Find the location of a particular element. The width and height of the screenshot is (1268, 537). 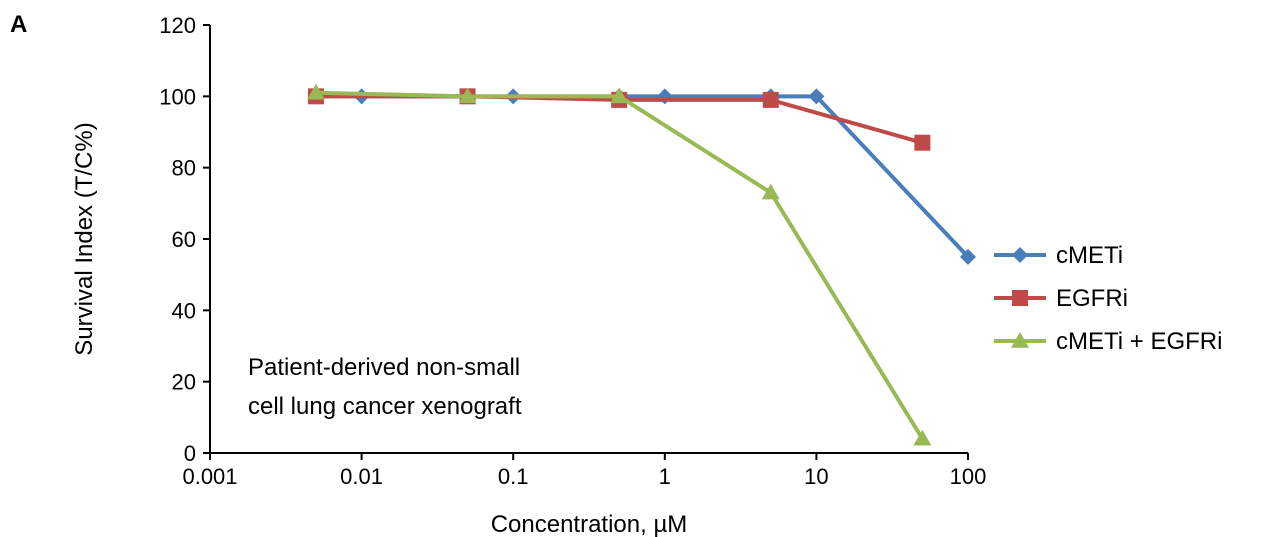

y-axis-title: Survival Index (T/C%) is located at coordinates (84, 238).